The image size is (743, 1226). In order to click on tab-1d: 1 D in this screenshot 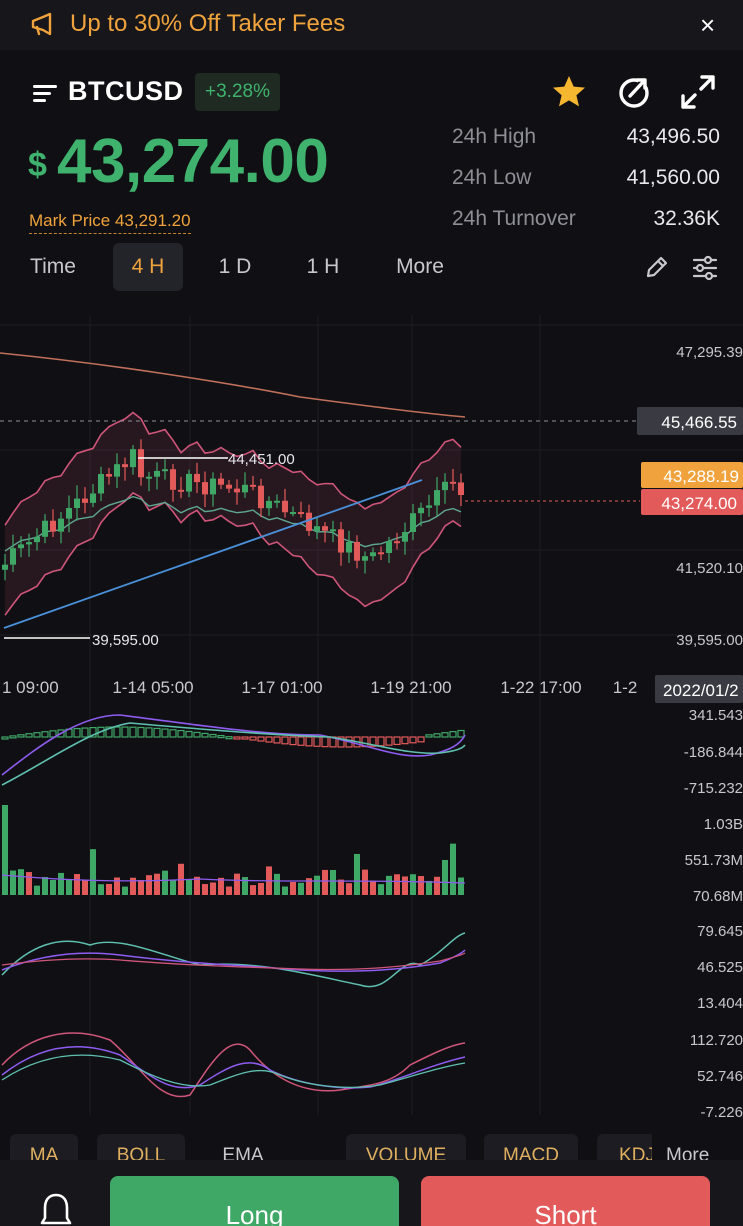, I will do `click(235, 266)`.